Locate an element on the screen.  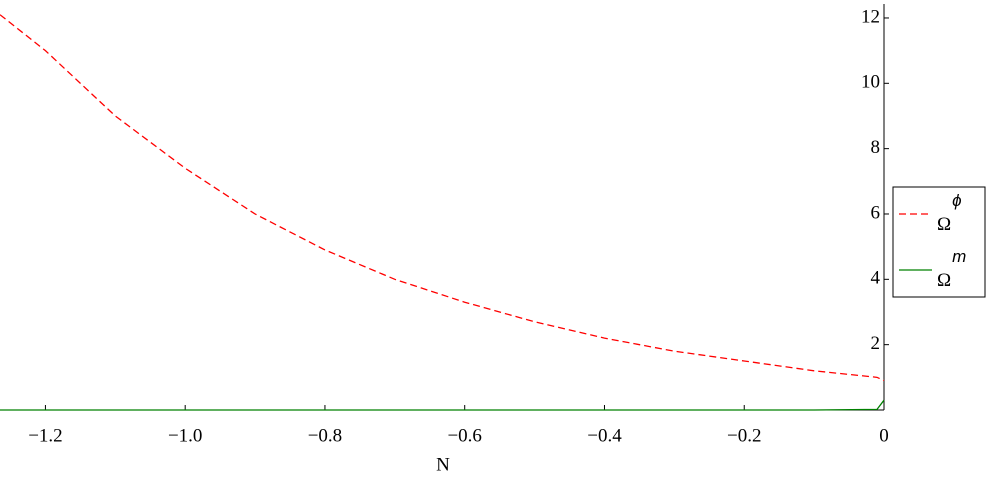
y-tick-label: 12 is located at coordinates (870, 16).